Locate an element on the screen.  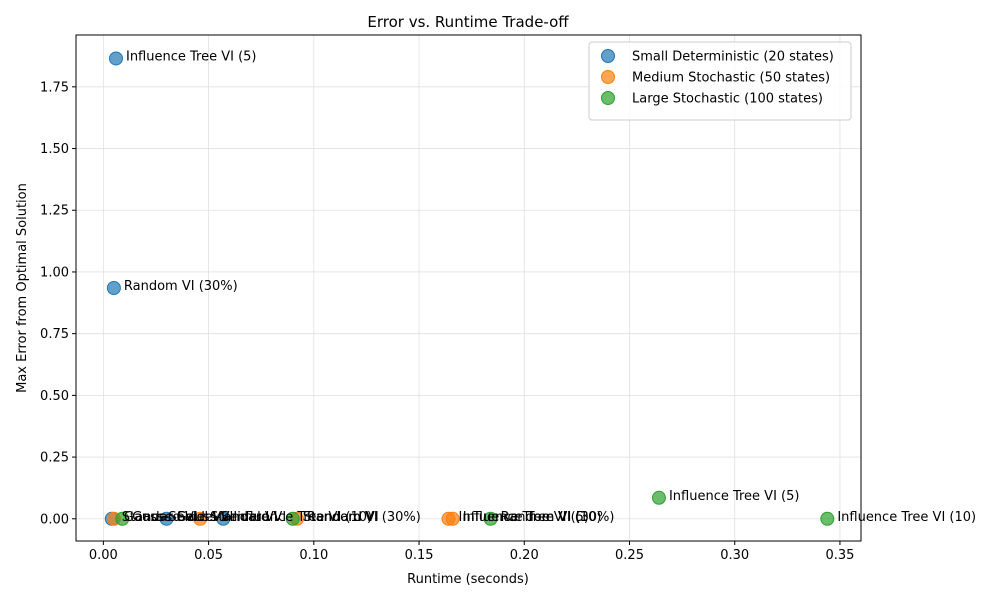
y-axis-label: Max Error from Optimal Solution is located at coordinates (22, 288).